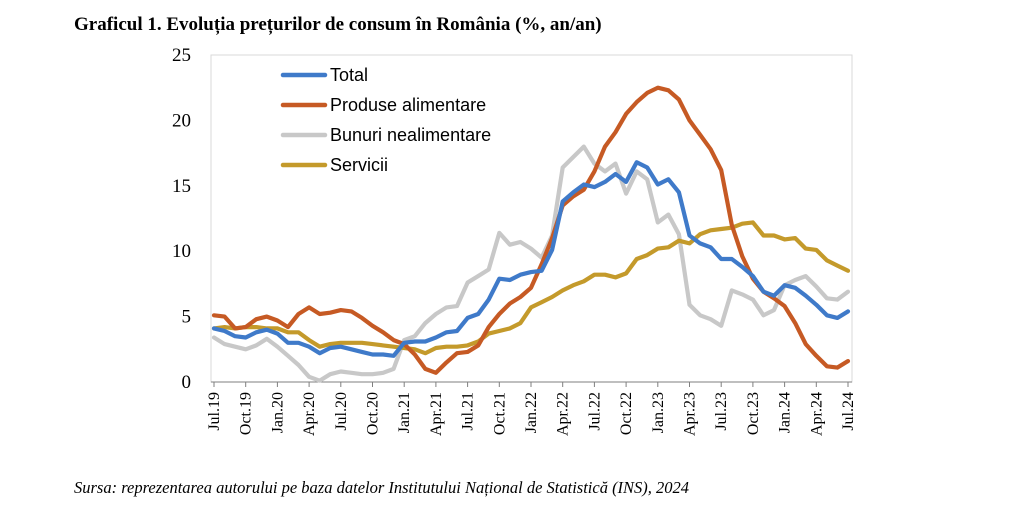  What do you see at coordinates (181, 55) in the screenshot?
I see `y-tick-label: 25` at bounding box center [181, 55].